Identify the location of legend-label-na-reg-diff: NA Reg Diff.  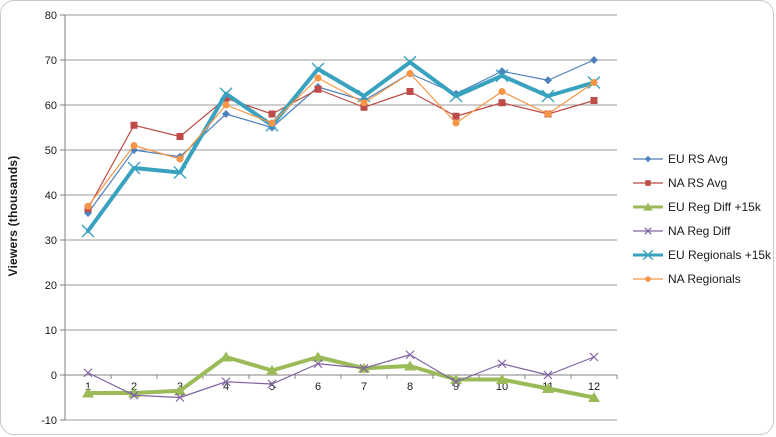
(699, 231).